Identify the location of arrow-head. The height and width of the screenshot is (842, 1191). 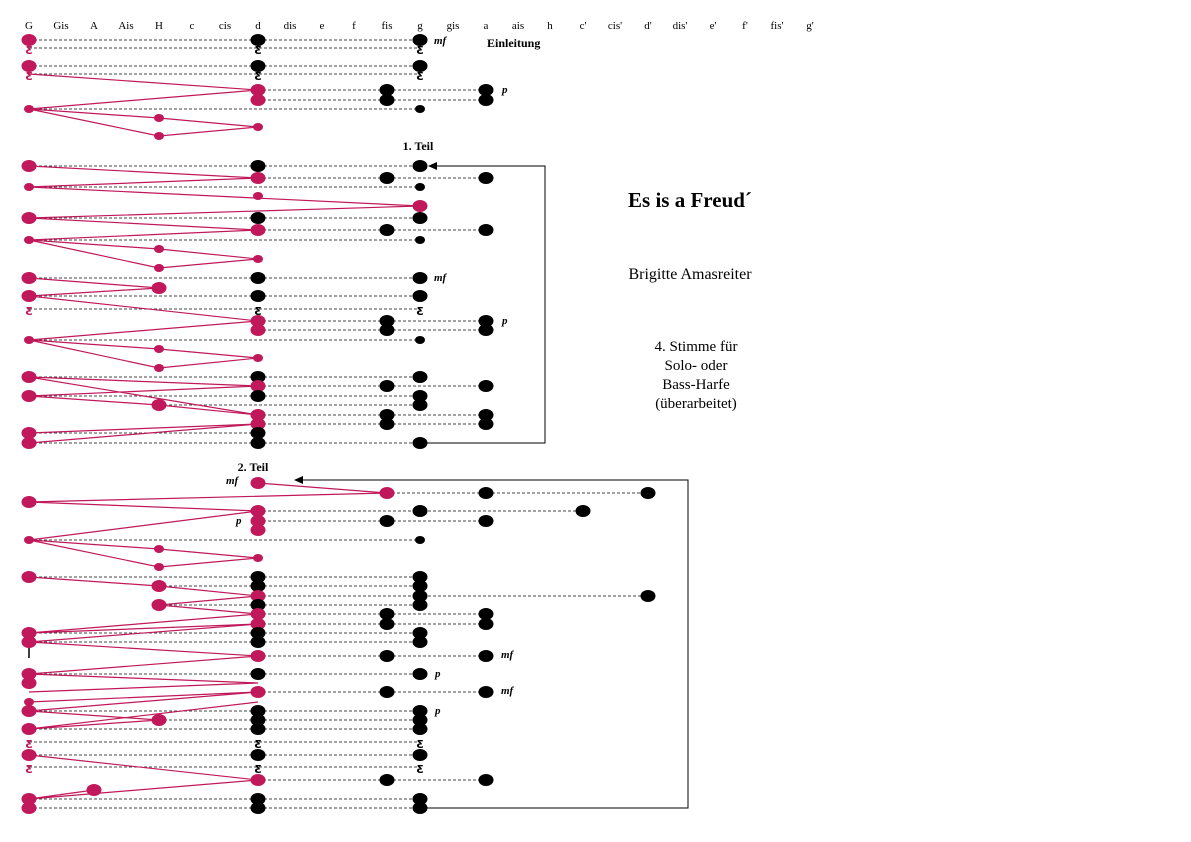
(298, 480).